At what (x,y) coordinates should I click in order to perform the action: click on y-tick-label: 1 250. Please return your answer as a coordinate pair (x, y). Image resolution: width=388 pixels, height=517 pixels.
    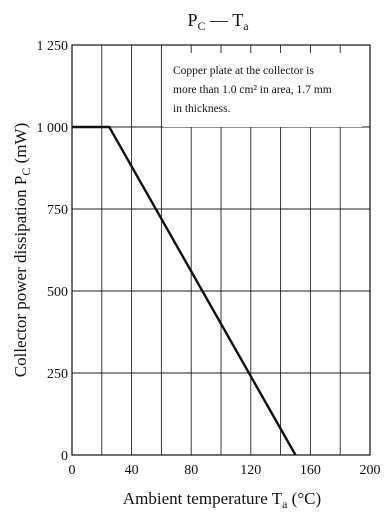
    Looking at the image, I should click on (53, 46).